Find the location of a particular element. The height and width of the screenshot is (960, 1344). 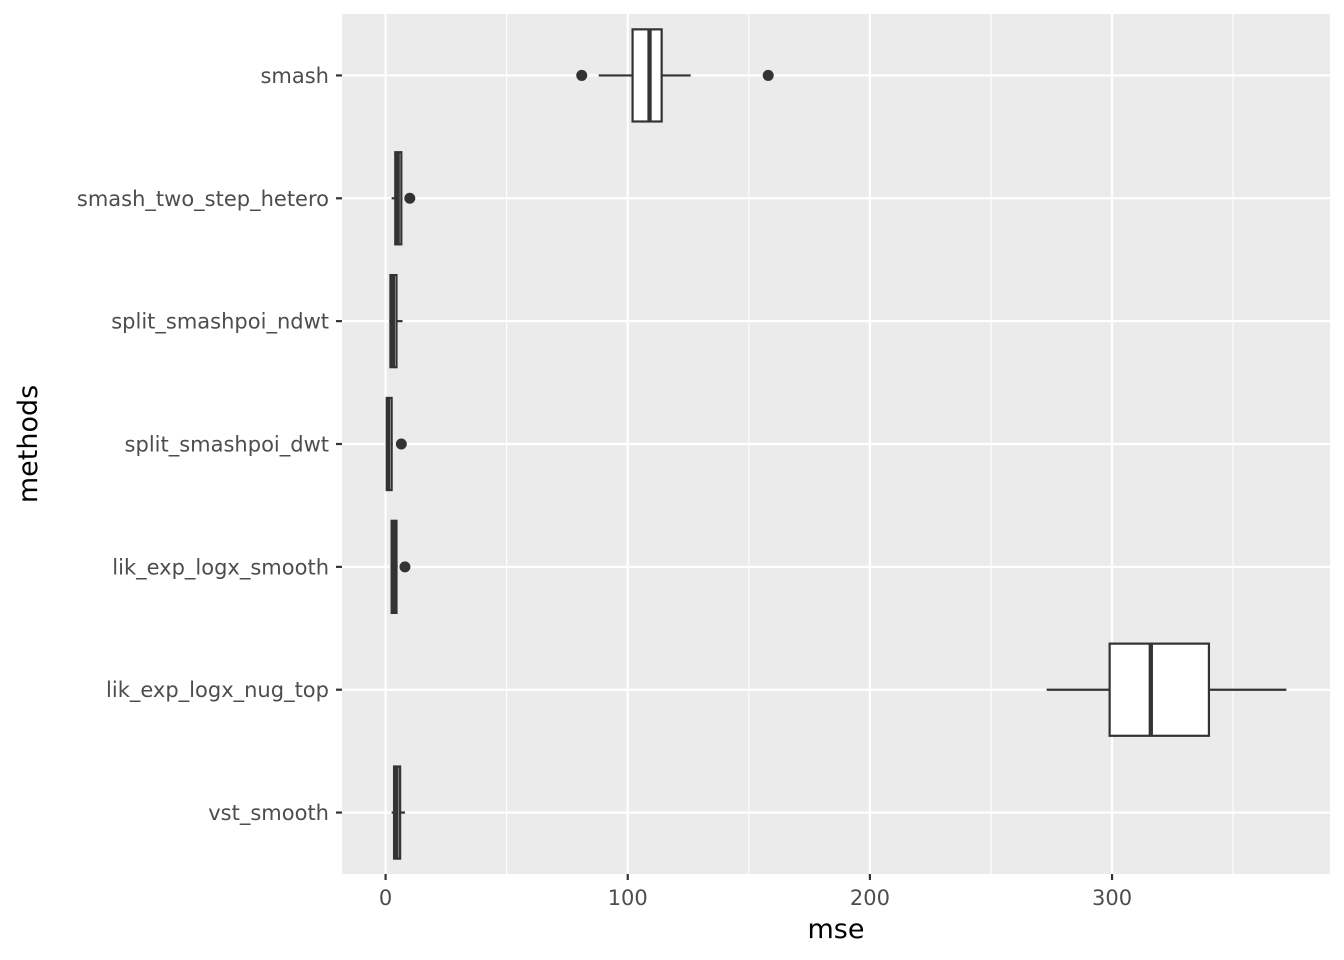

box-smash is located at coordinates (675, 75).